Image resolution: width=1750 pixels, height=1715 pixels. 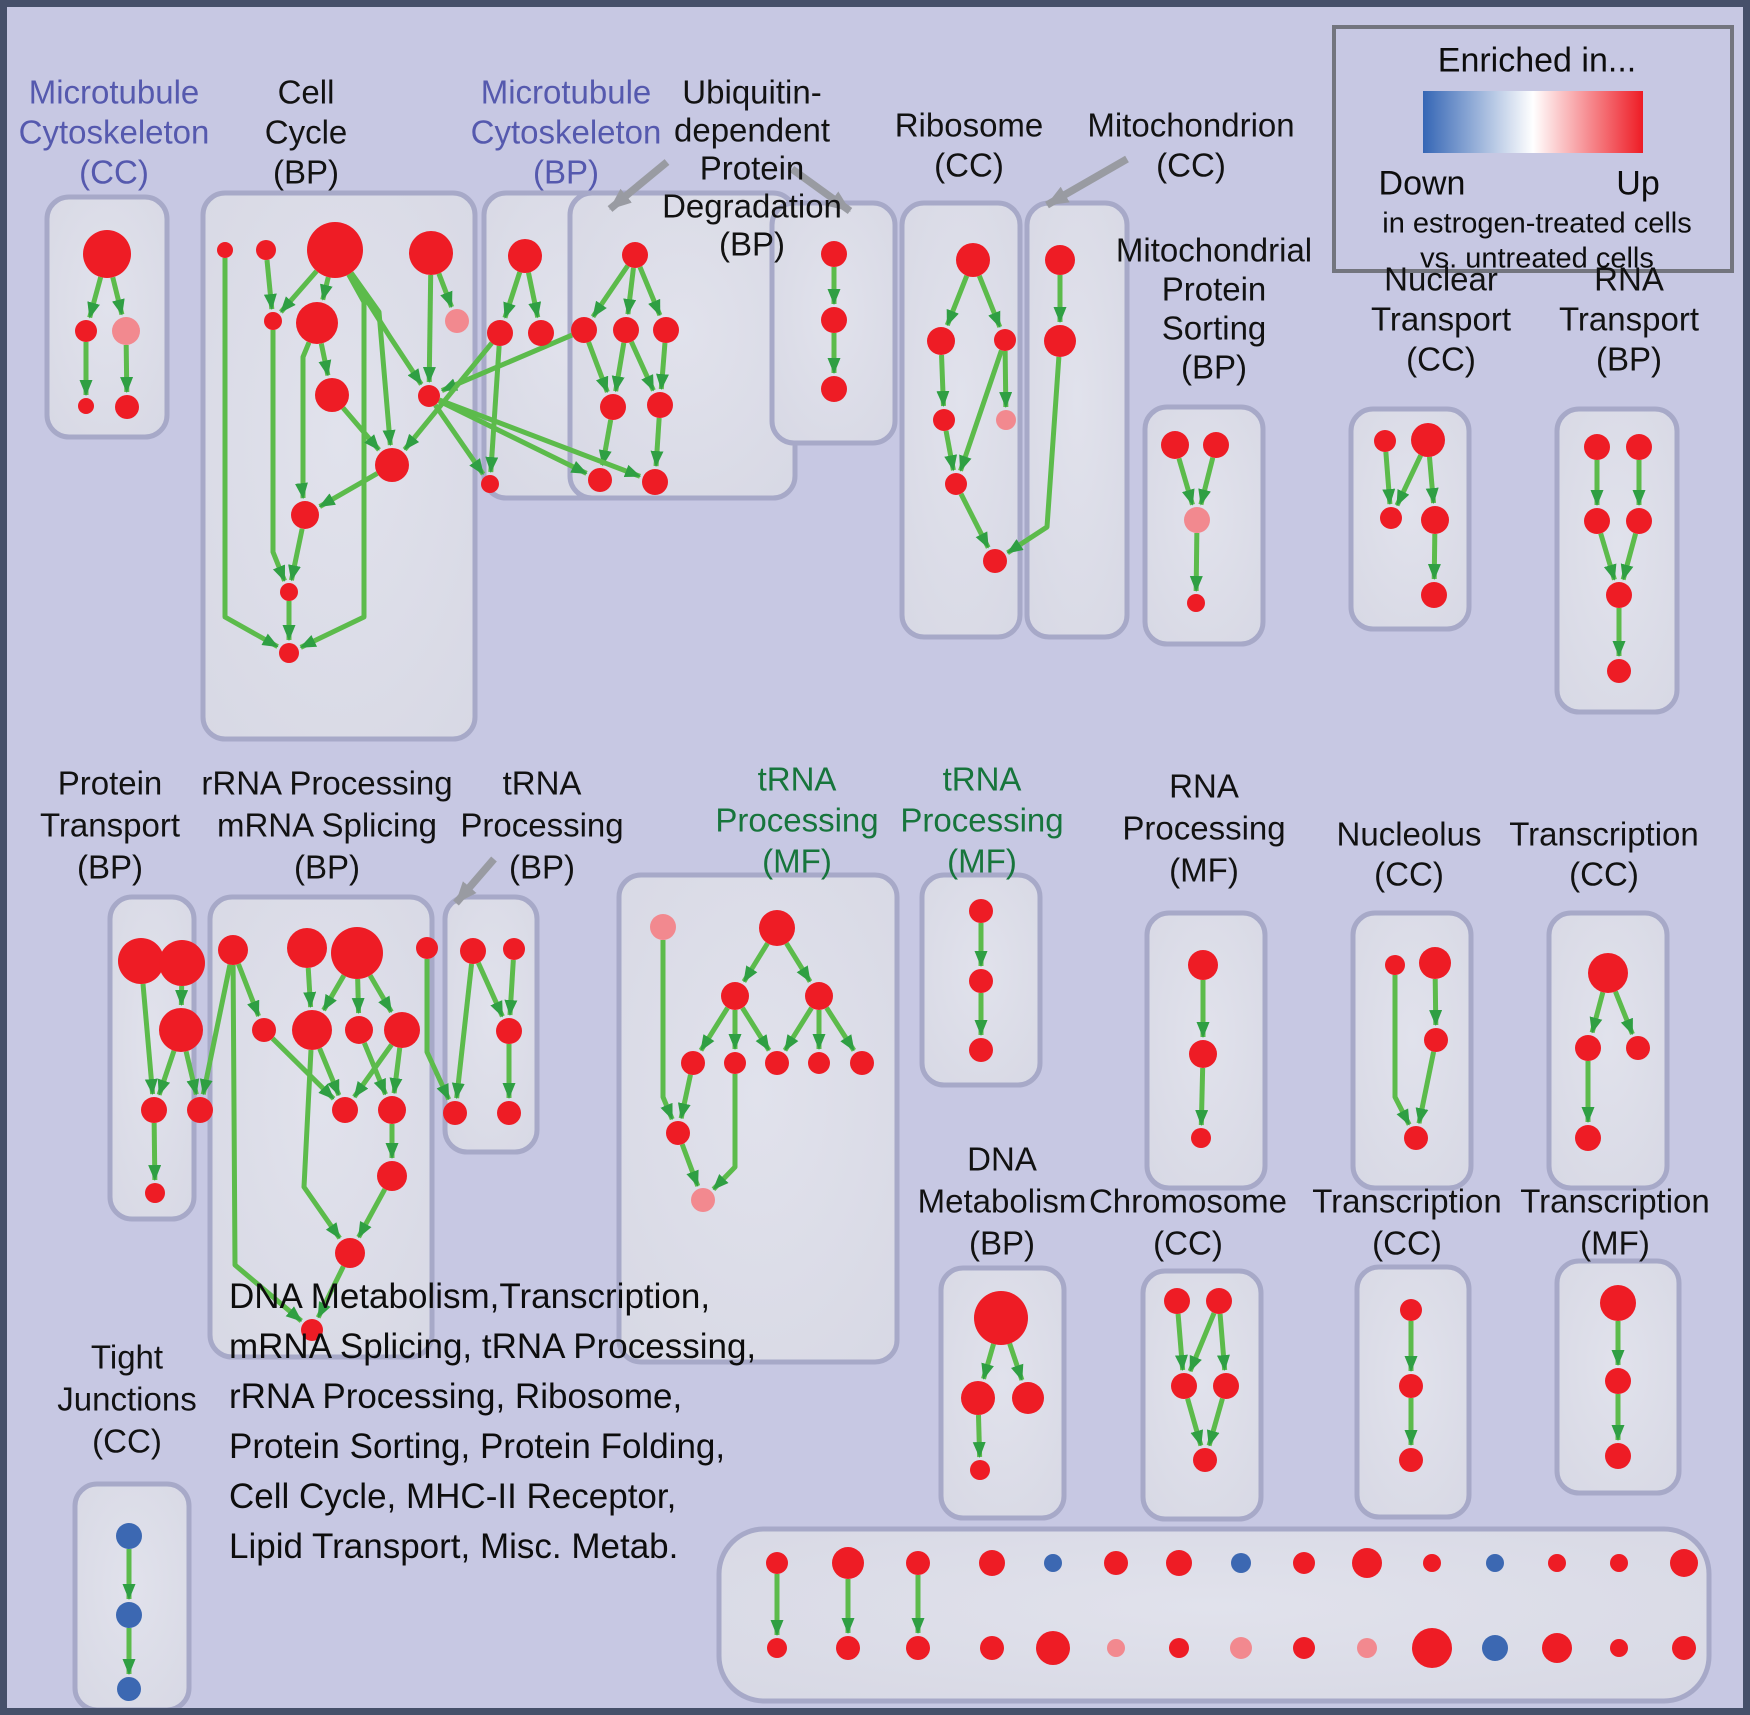 What do you see at coordinates (752, 244) in the screenshot?
I see `cluster-label-ubiq1-line4: (BP)` at bounding box center [752, 244].